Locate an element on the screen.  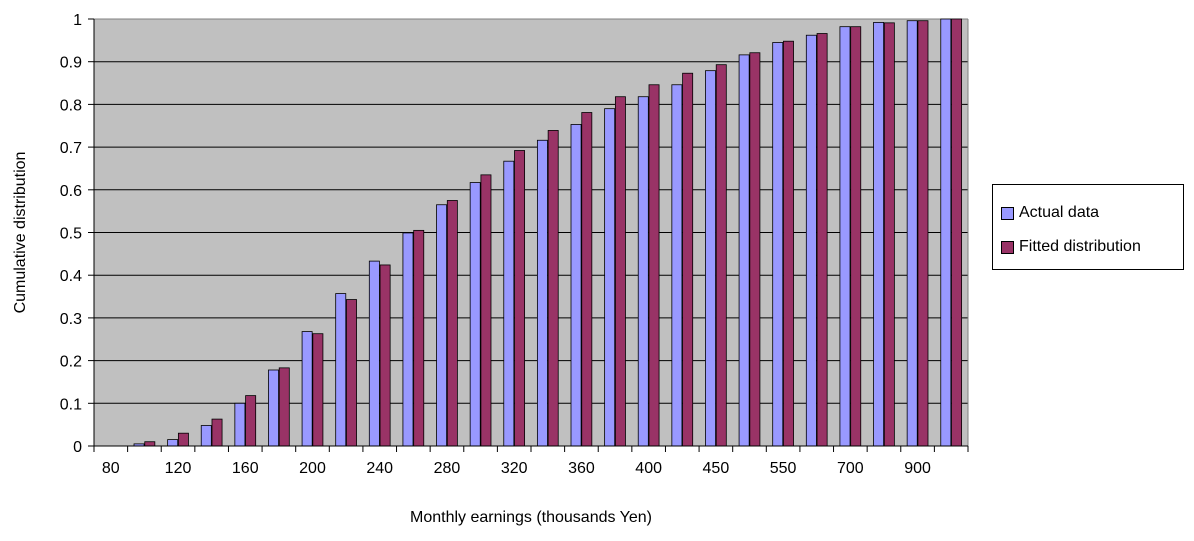
x-tick-label: 280 is located at coordinates (447, 468).